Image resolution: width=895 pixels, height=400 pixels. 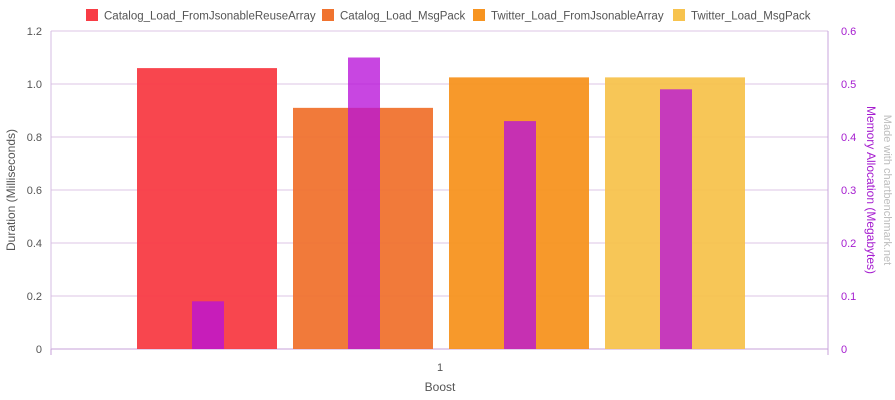 What do you see at coordinates (11, 190) in the screenshot?
I see `y-axis-title: Duration (Milliseconds)` at bounding box center [11, 190].